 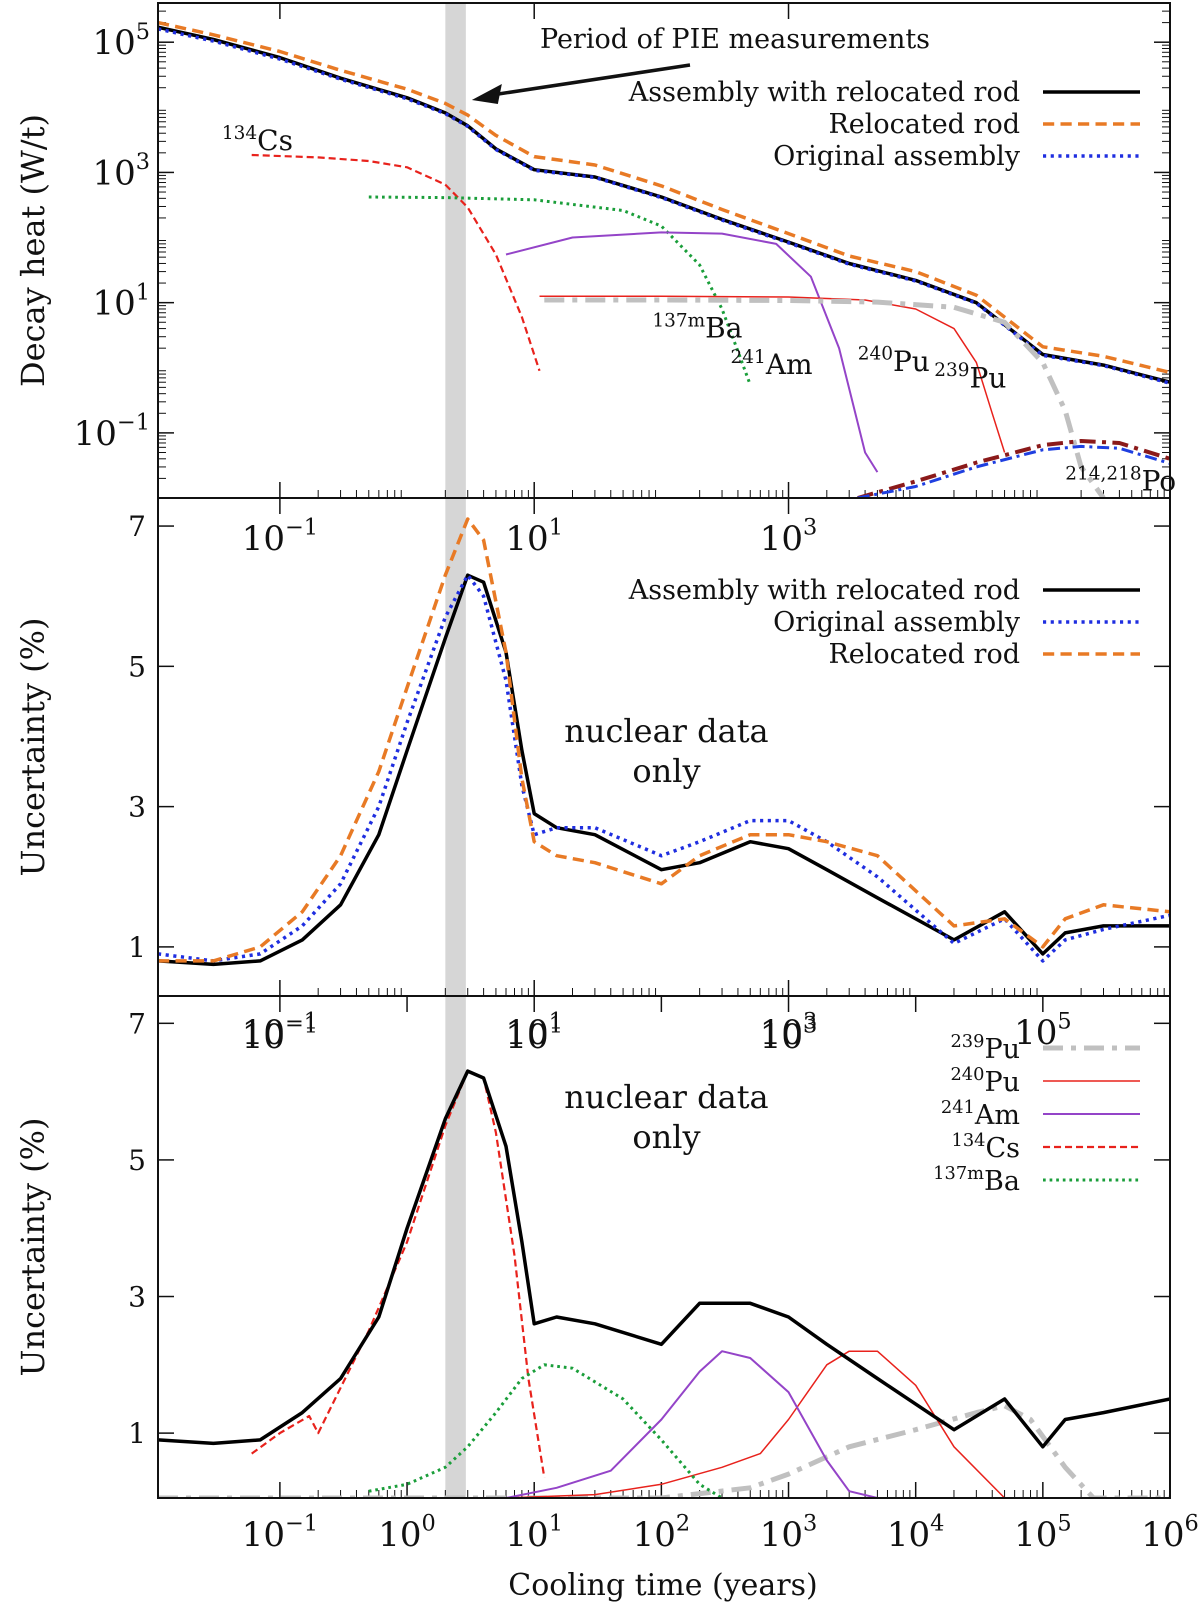 I want to click on x-tick-label: 10⁰, so click(x=407, y=1533).